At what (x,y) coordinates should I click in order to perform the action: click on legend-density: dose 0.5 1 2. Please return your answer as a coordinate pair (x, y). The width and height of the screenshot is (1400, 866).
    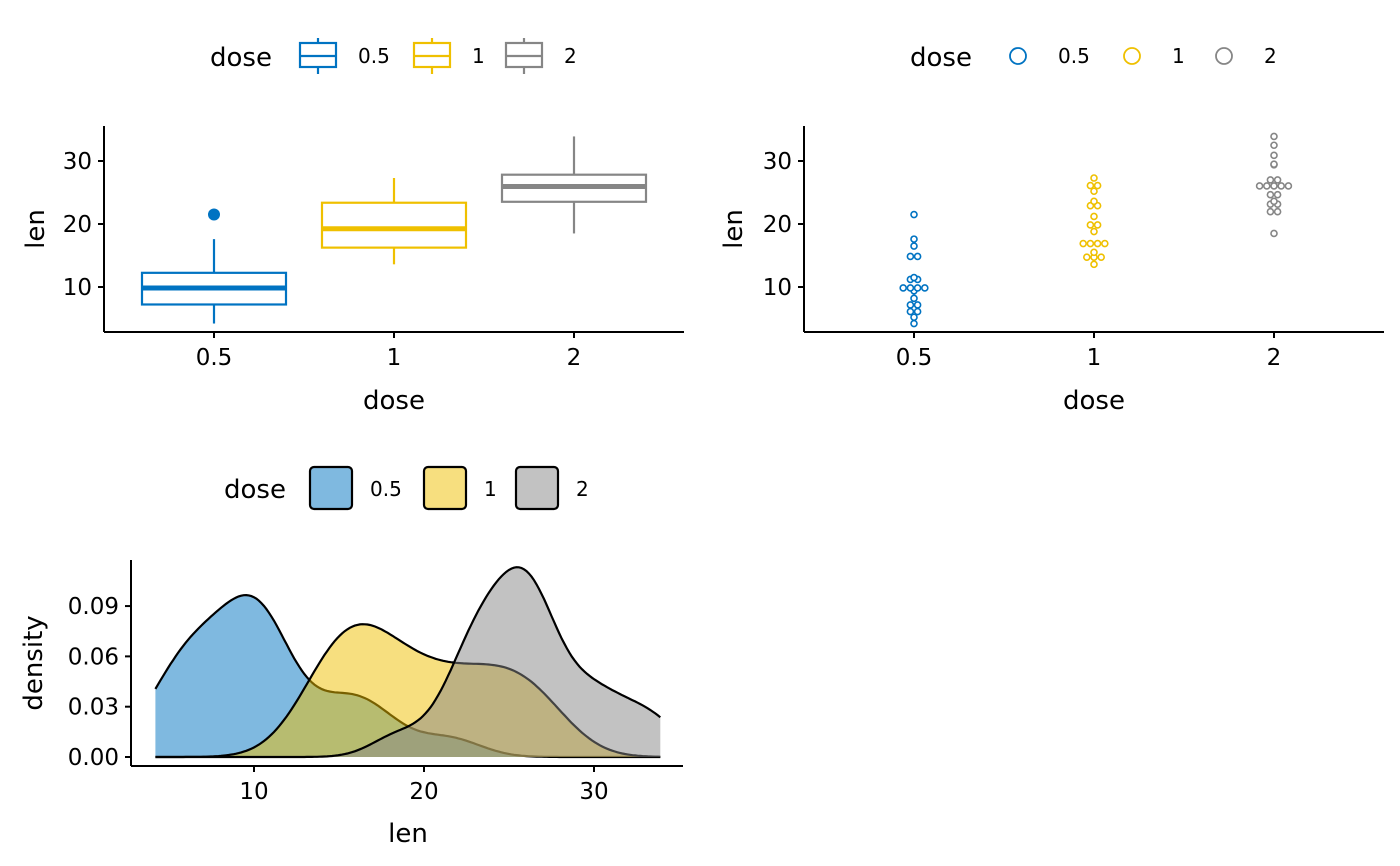
    Looking at the image, I should click on (406, 488).